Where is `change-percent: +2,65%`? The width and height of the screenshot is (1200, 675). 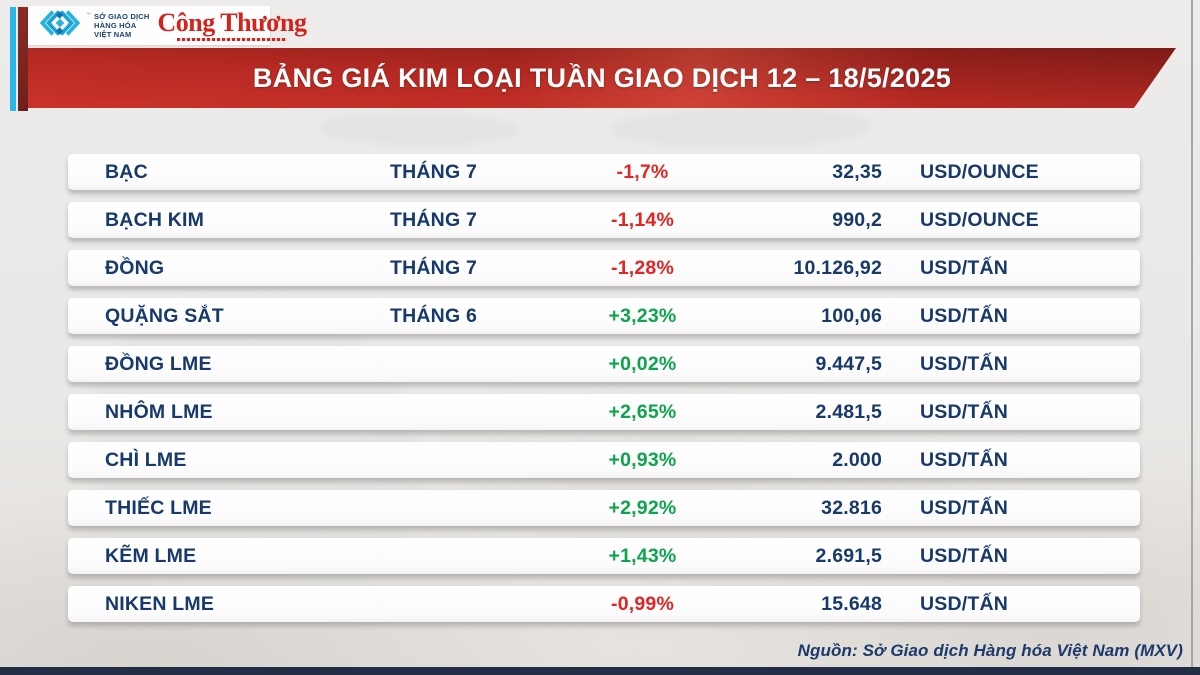
change-percent: +2,65% is located at coordinates (642, 411).